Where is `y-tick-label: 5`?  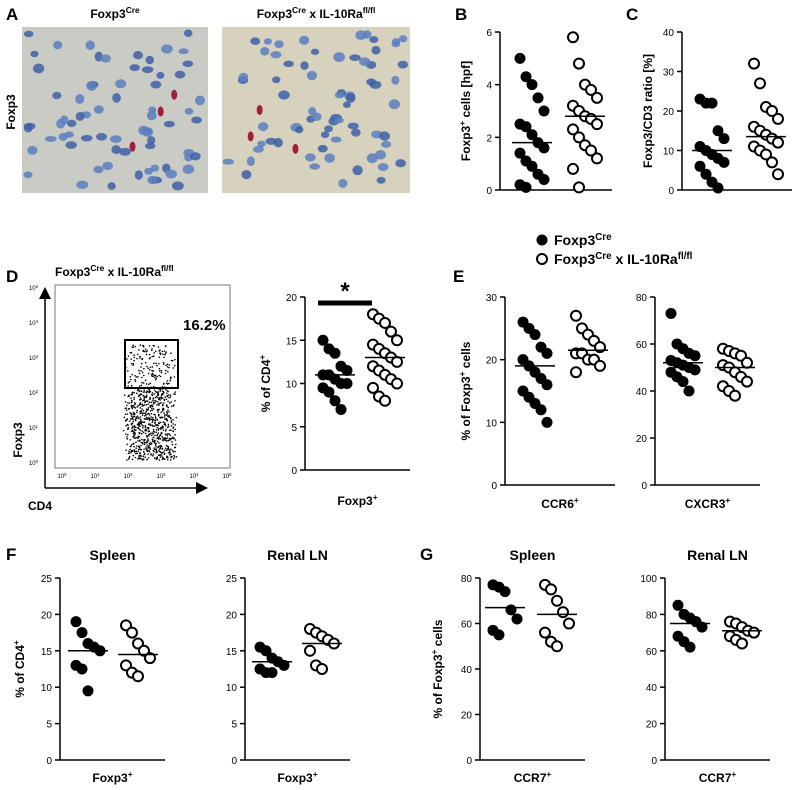 y-tick-label: 5 is located at coordinates (49, 725).